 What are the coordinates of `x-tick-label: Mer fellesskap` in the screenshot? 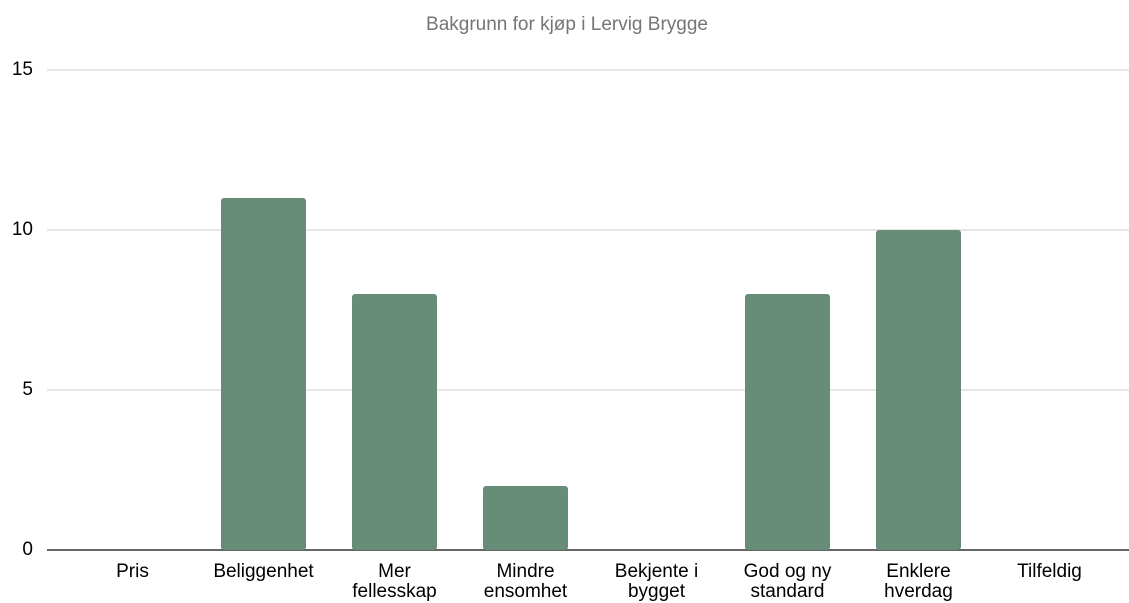 It's located at (394, 581).